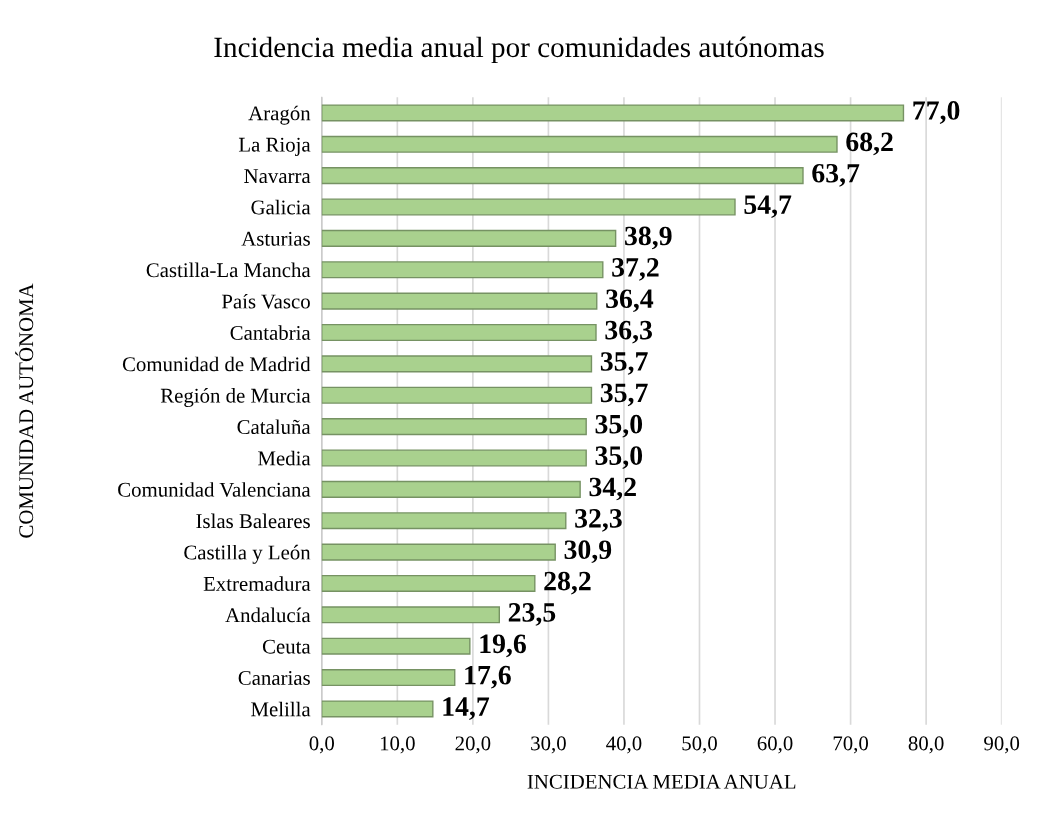 Image resolution: width=1038 pixels, height=831 pixels. Describe the element at coordinates (214, 489) in the screenshot. I see `y-tick-label: Comunidad Valenciana` at that location.